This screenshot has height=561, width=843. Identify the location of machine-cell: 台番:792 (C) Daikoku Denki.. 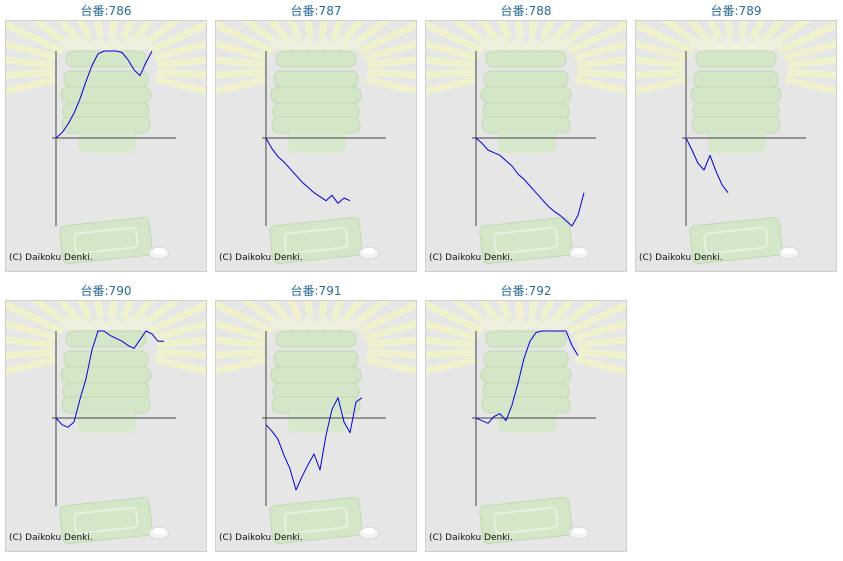
(526, 416).